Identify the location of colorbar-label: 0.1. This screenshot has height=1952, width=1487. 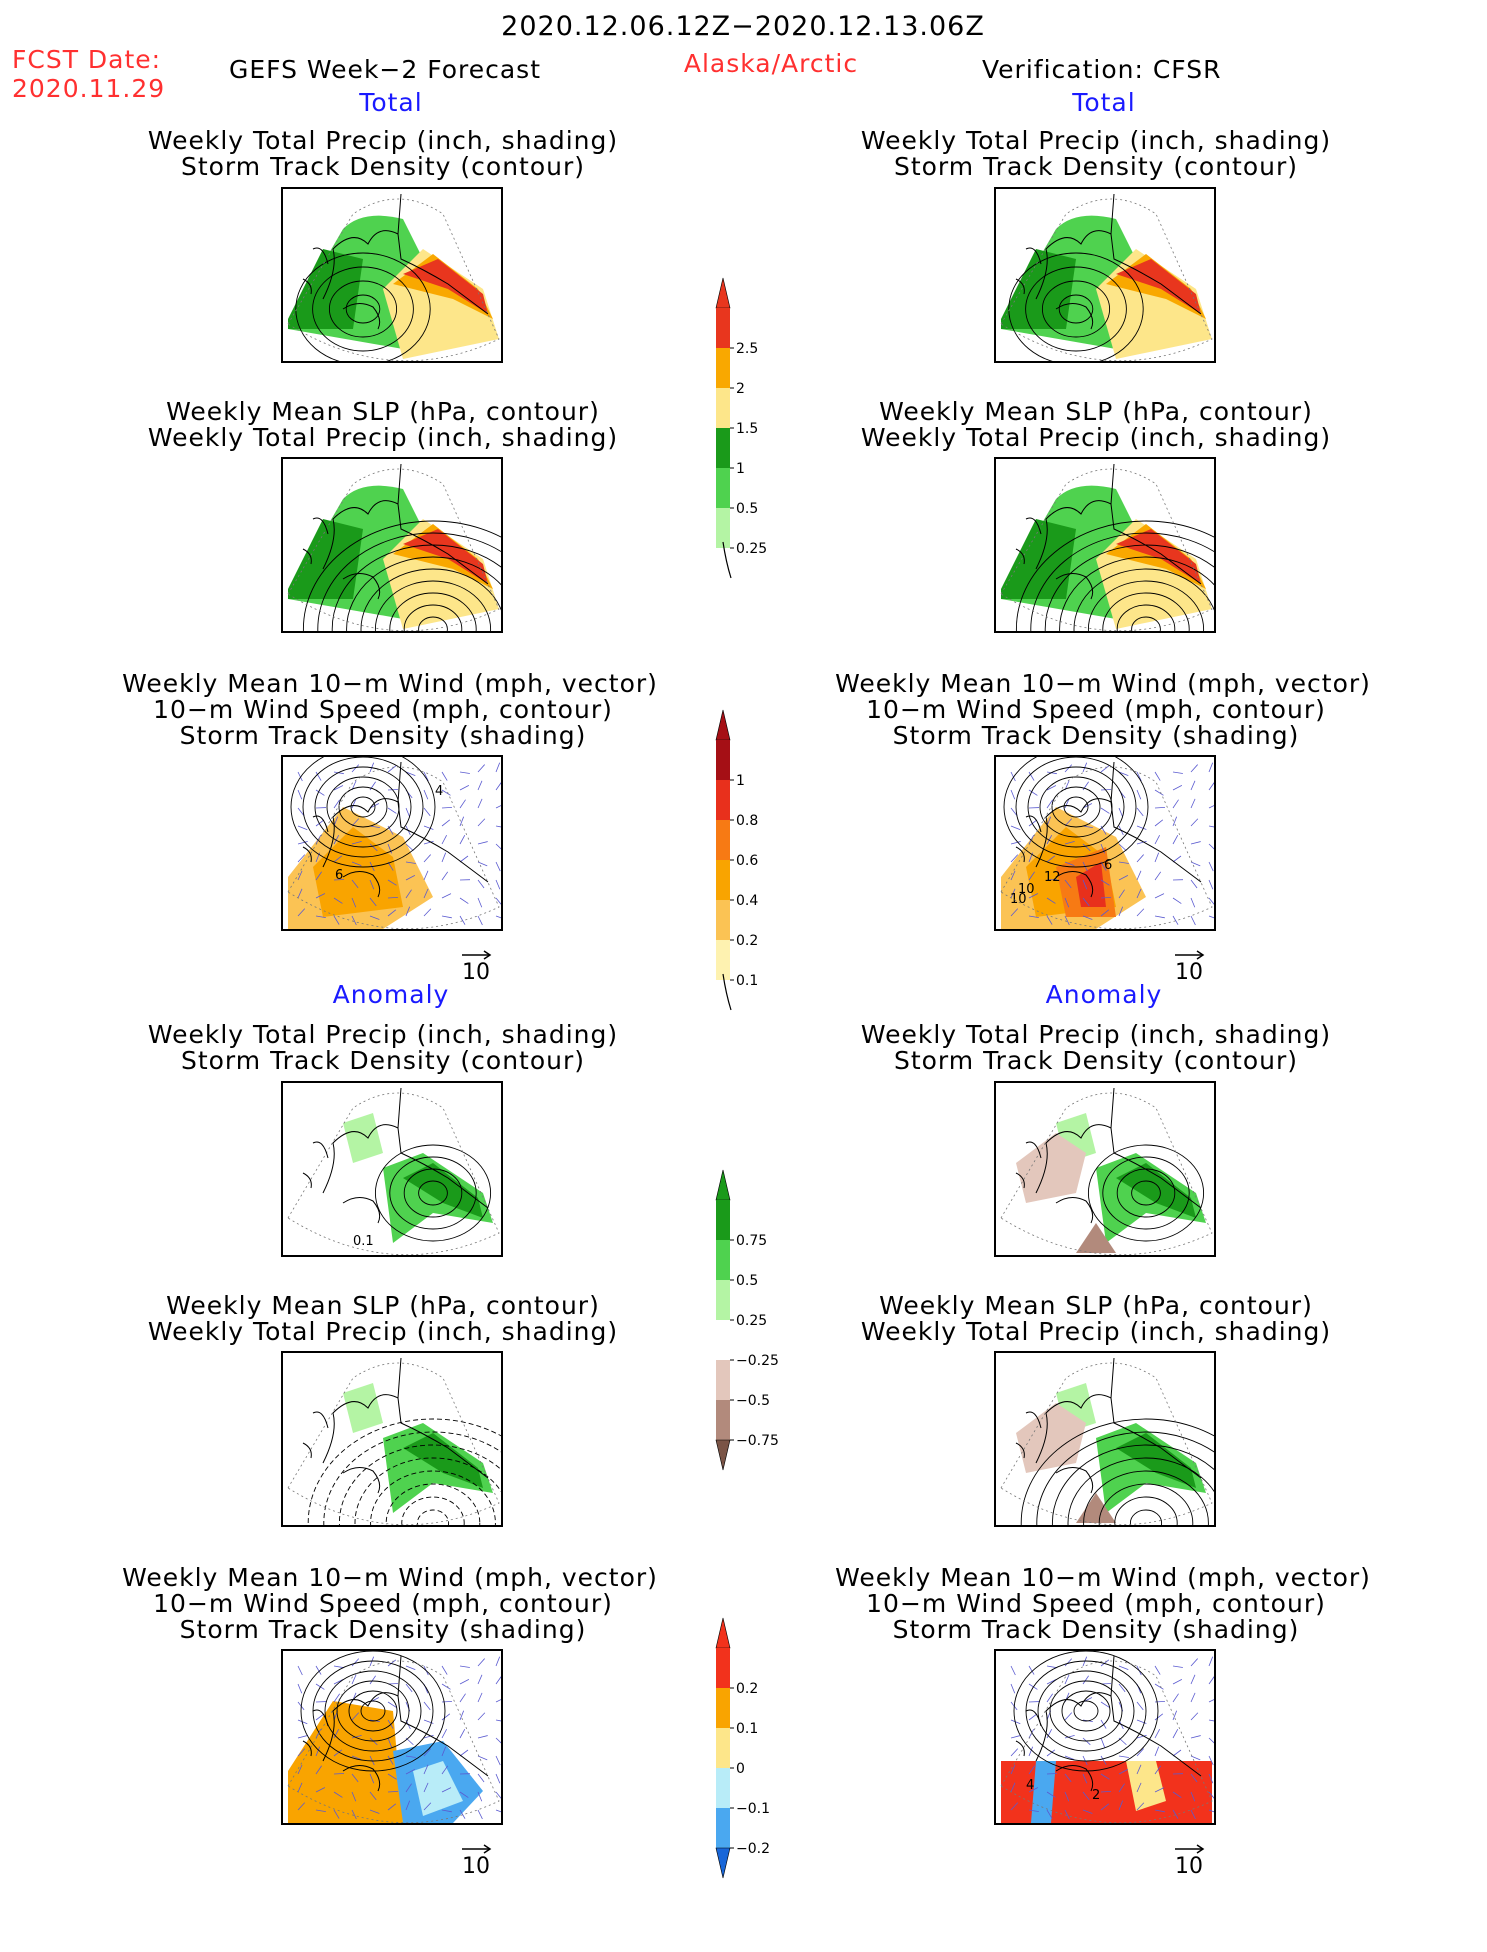
(747, 1729).